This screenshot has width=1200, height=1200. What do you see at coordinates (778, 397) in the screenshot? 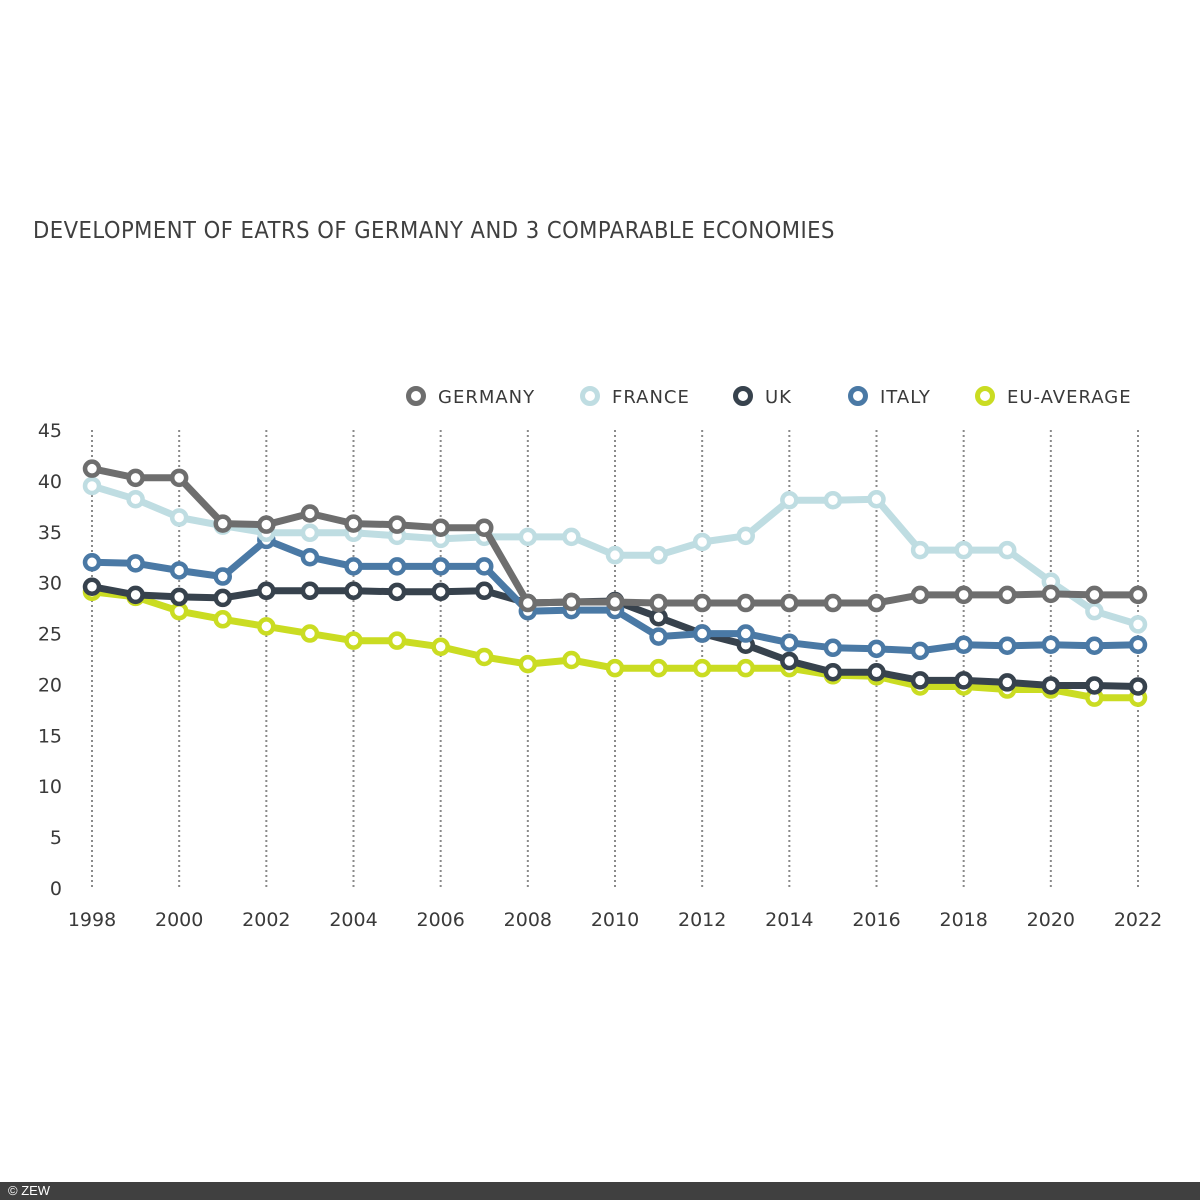
I see `legend-label-uk: UK` at bounding box center [778, 397].